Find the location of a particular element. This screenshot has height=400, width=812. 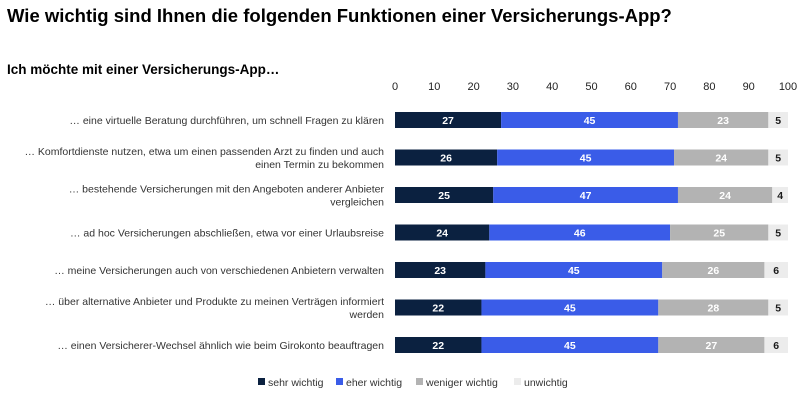

x-axis-ticks: 0 10 20 30 40 50 60 70 80 90 100 is located at coordinates (594, 87).